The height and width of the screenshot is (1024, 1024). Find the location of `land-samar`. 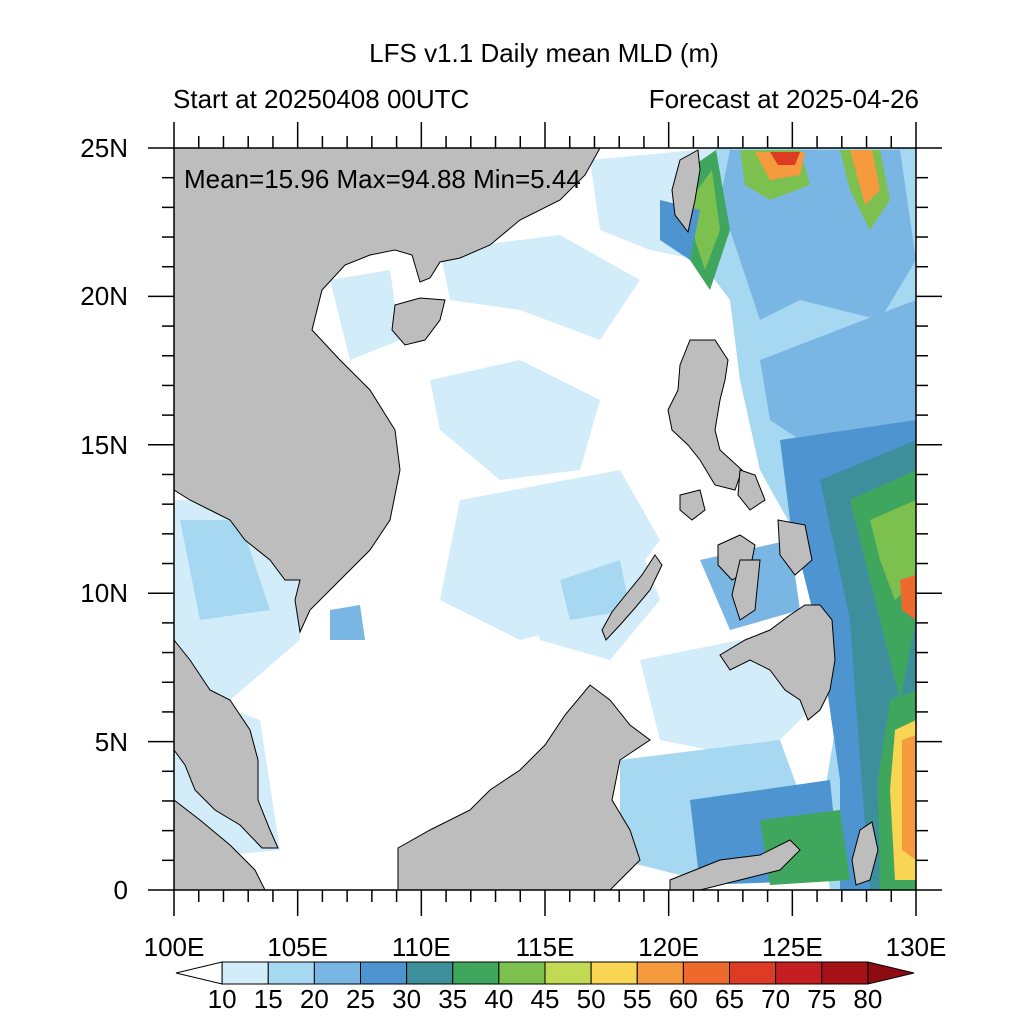

land-samar is located at coordinates (795, 547).